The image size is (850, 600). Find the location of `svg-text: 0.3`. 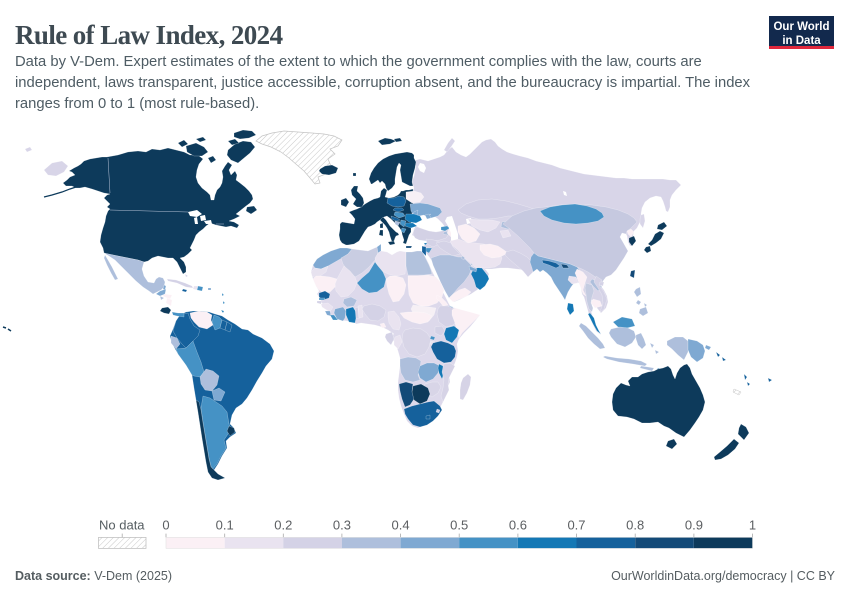

svg-text: 0.3 is located at coordinates (342, 525).